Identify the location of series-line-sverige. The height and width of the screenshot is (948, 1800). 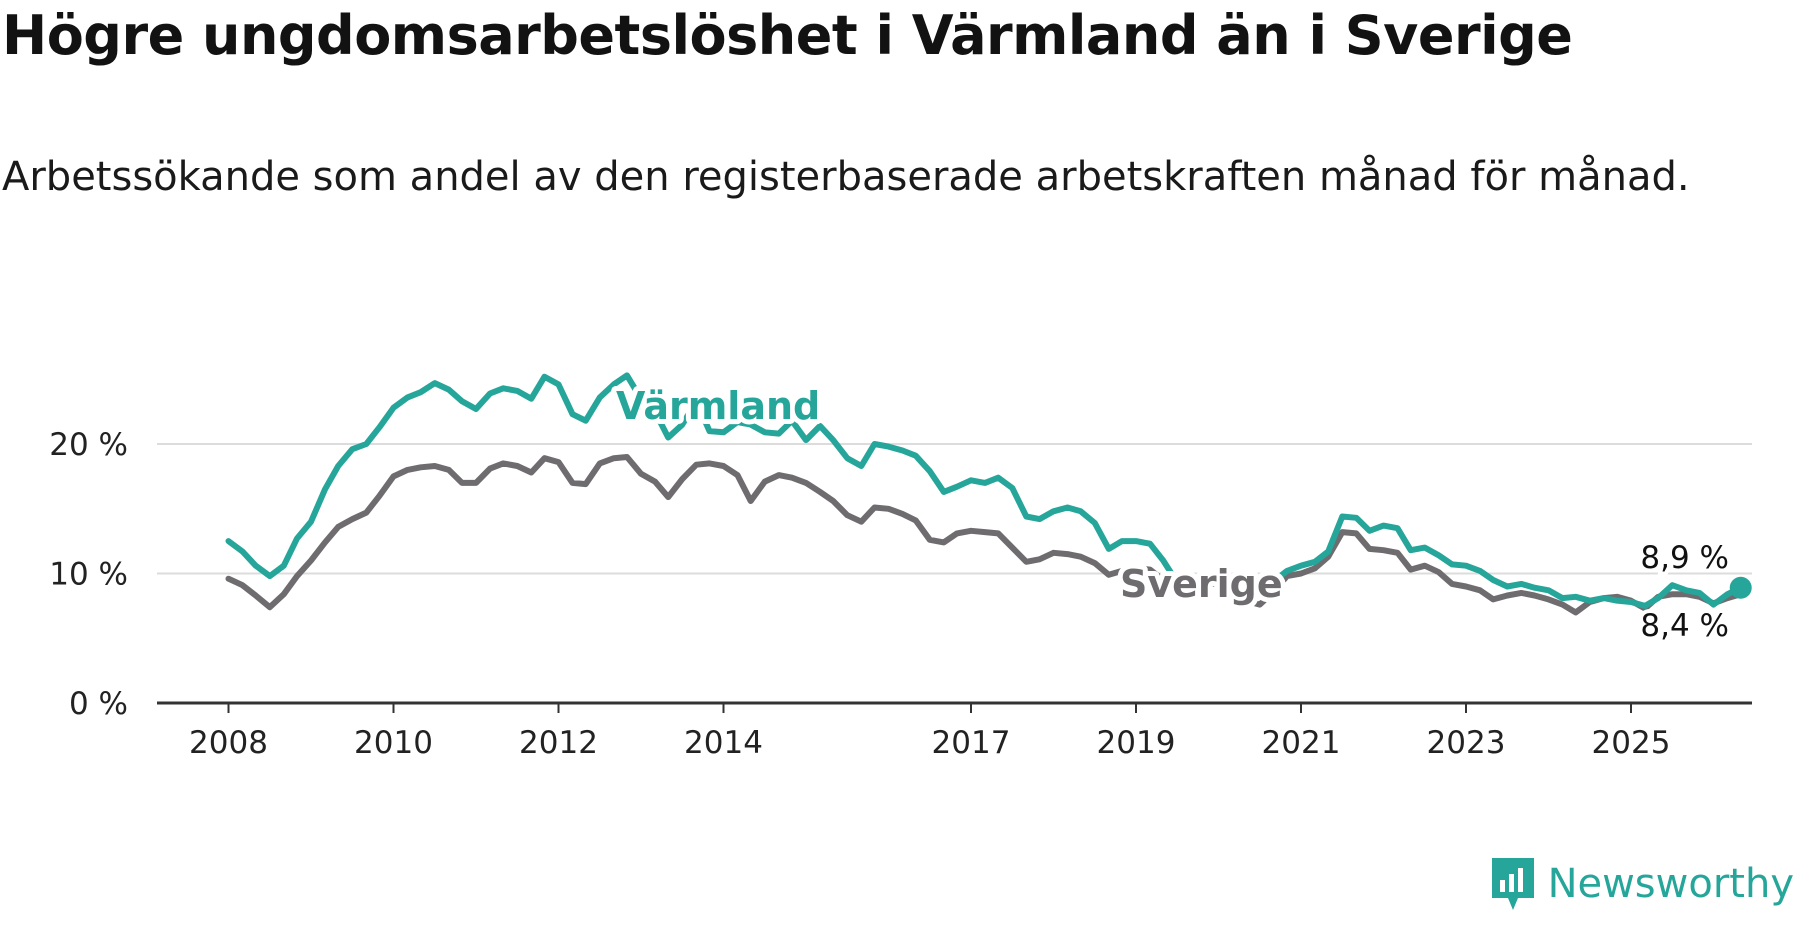
(984, 535).